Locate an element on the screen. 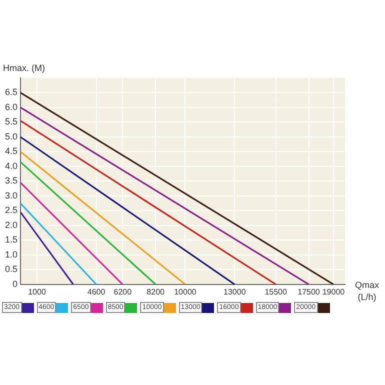  y-tick-label: 6.5 is located at coordinates (11, 92).